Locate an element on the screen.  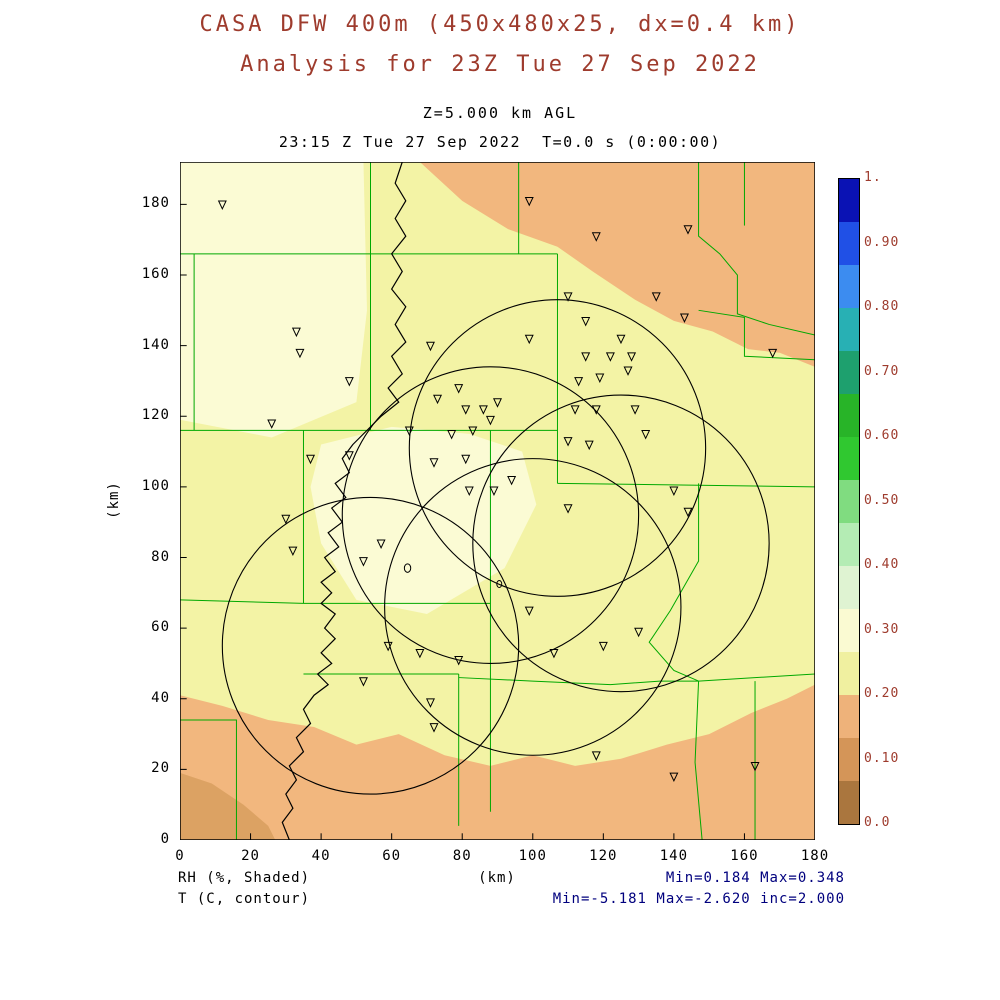
y-tick-label: 100 is located at coordinates (155, 485).